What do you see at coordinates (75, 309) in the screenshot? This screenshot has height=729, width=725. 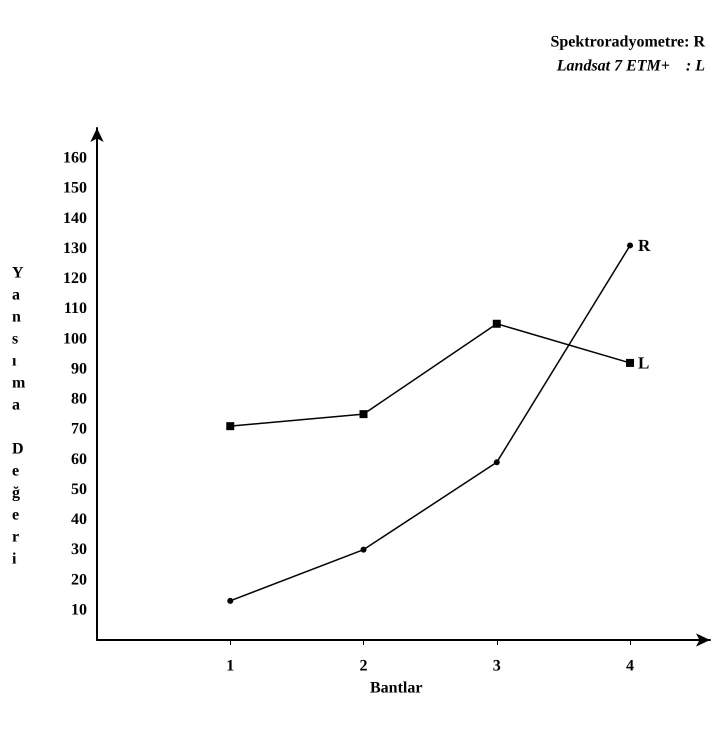 I see `y-tick-label: 110` at bounding box center [75, 309].